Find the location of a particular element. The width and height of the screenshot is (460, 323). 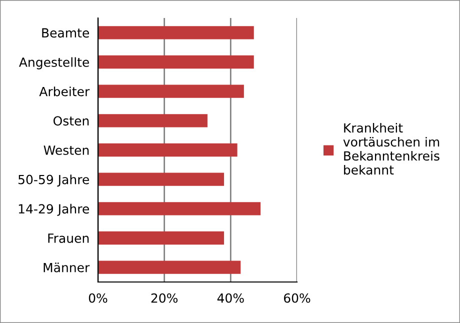

y-tick-label: Beamte is located at coordinates (65, 33).